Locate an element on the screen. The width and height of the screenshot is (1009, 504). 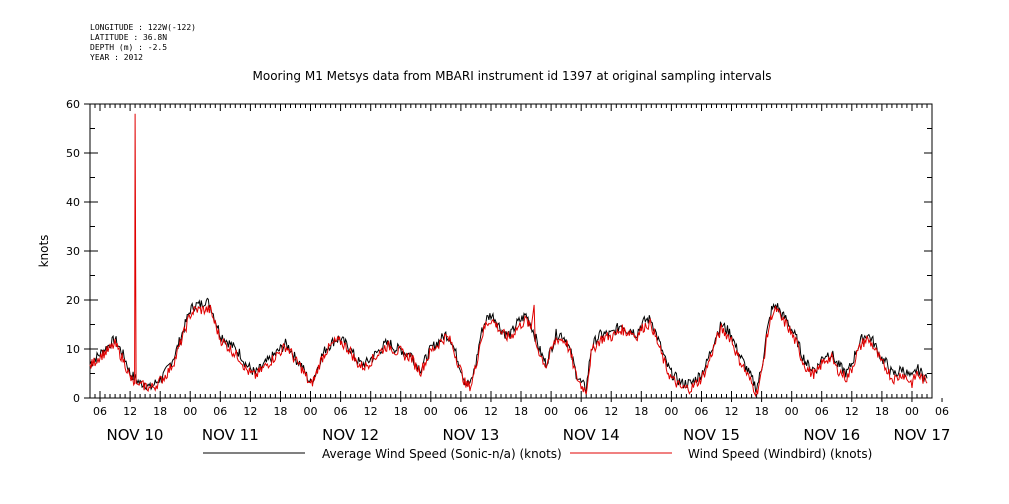
y-tick-label: 20 is located at coordinates (73, 300).